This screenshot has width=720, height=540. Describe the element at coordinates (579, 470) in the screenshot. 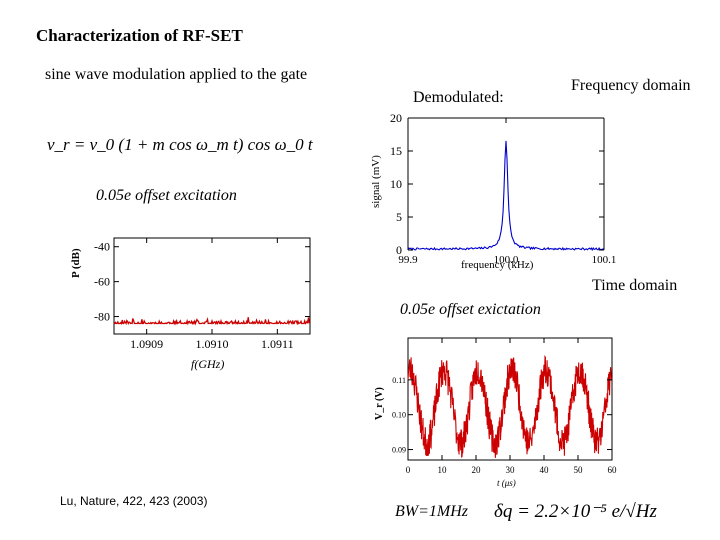

I see `time-x-tick-label: 50` at that location.